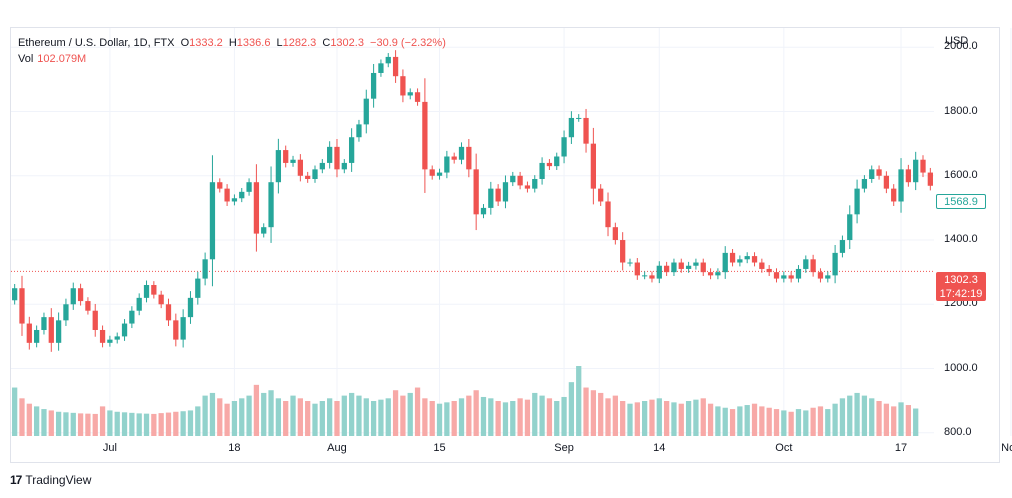  Describe the element at coordinates (1006, 448) in the screenshot. I see `x-tick-label: Nov` at that location.